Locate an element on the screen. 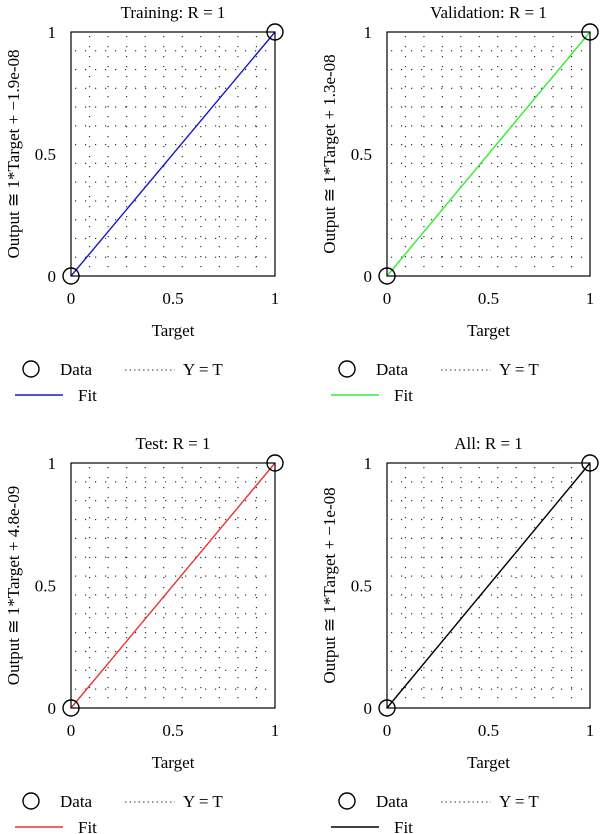  y-axis-label: Output ≅ 1*Target + 1.3e-08 is located at coordinates (329, 153).